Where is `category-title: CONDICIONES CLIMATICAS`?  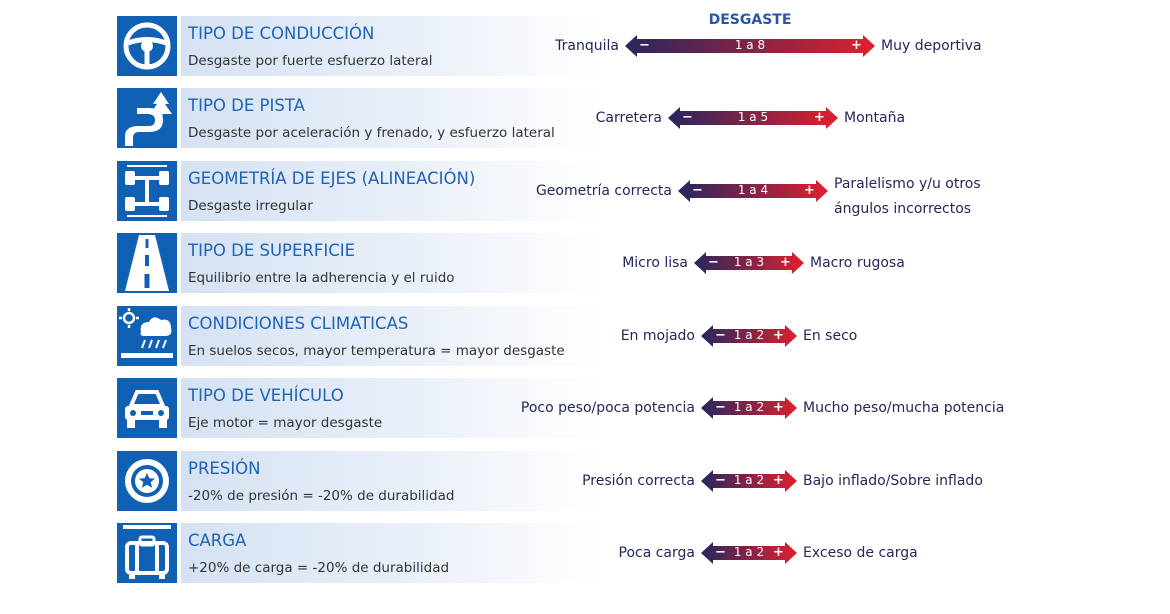
category-title: CONDICIONES CLIMATICAS is located at coordinates (298, 323).